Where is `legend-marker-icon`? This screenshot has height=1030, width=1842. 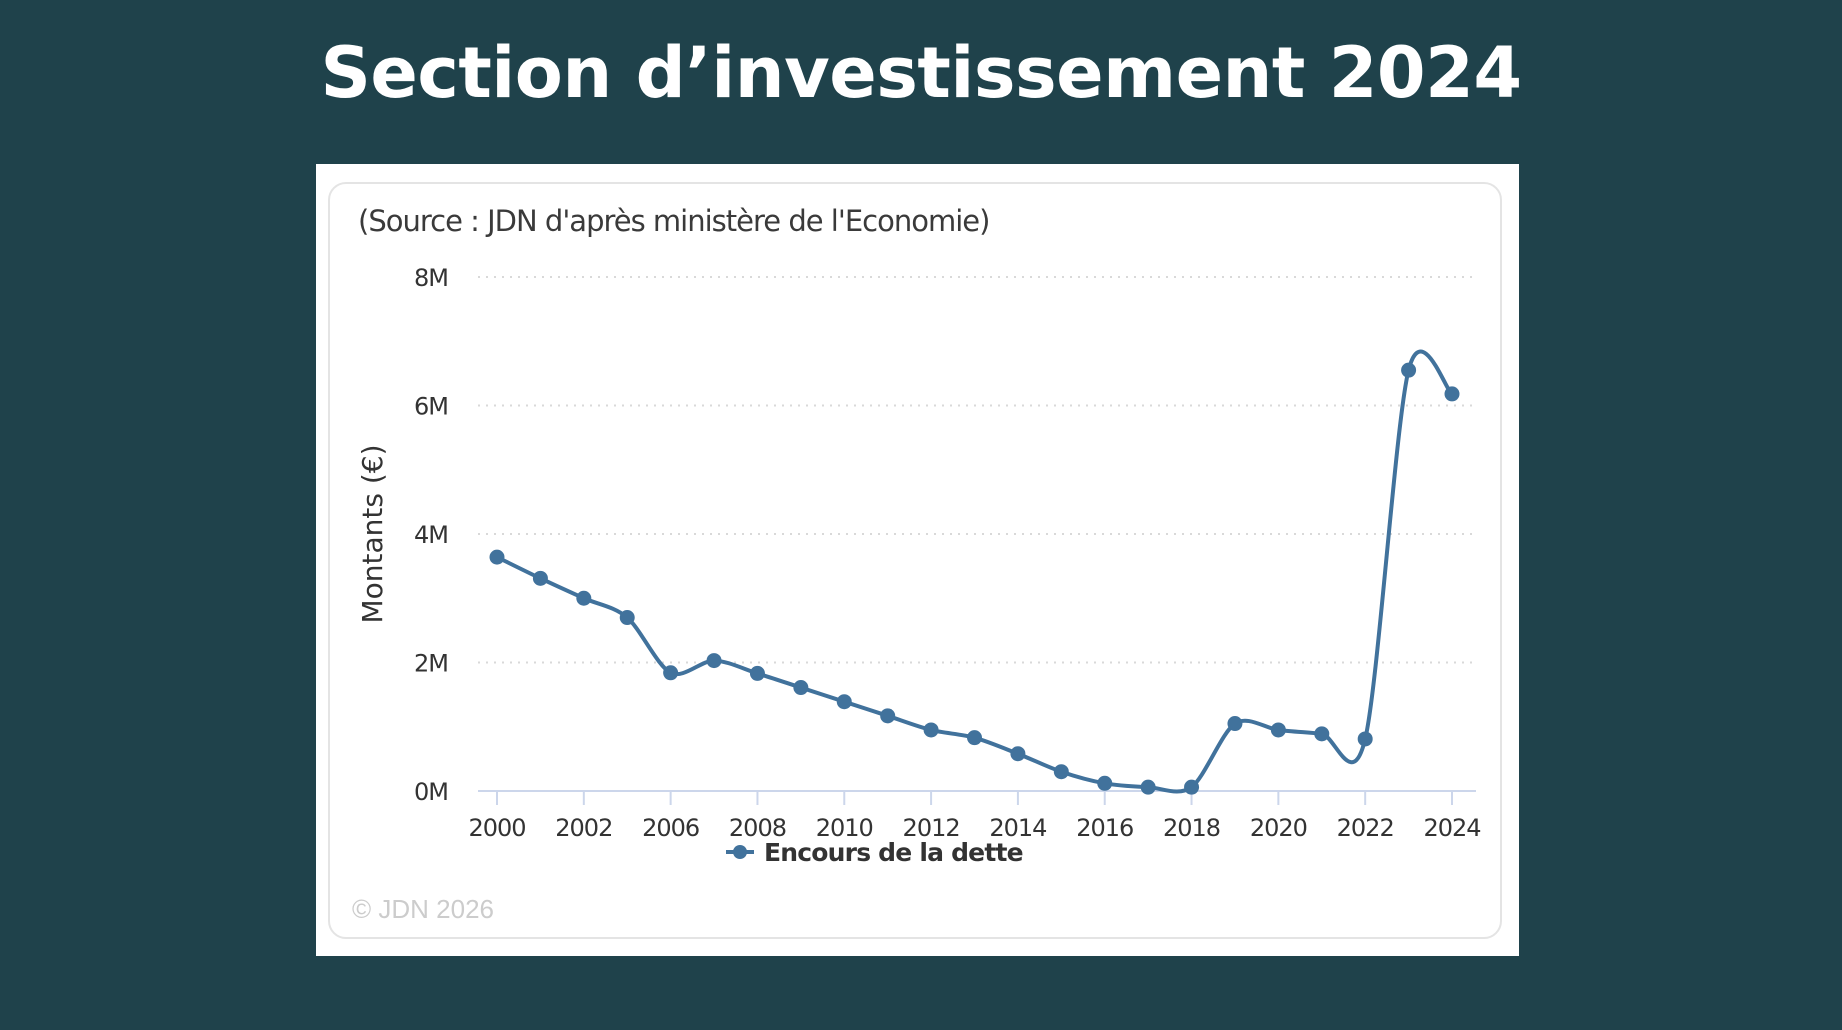
legend-marker-icon is located at coordinates (740, 852).